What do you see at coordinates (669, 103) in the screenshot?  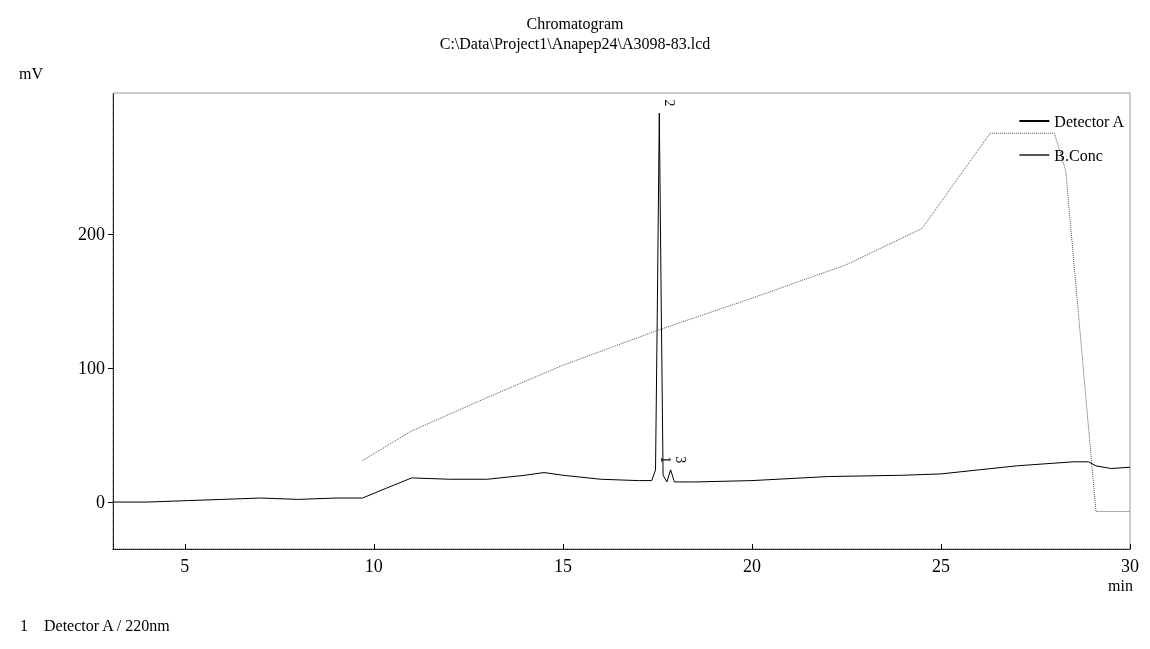 I see `annotation: 2` at bounding box center [669, 103].